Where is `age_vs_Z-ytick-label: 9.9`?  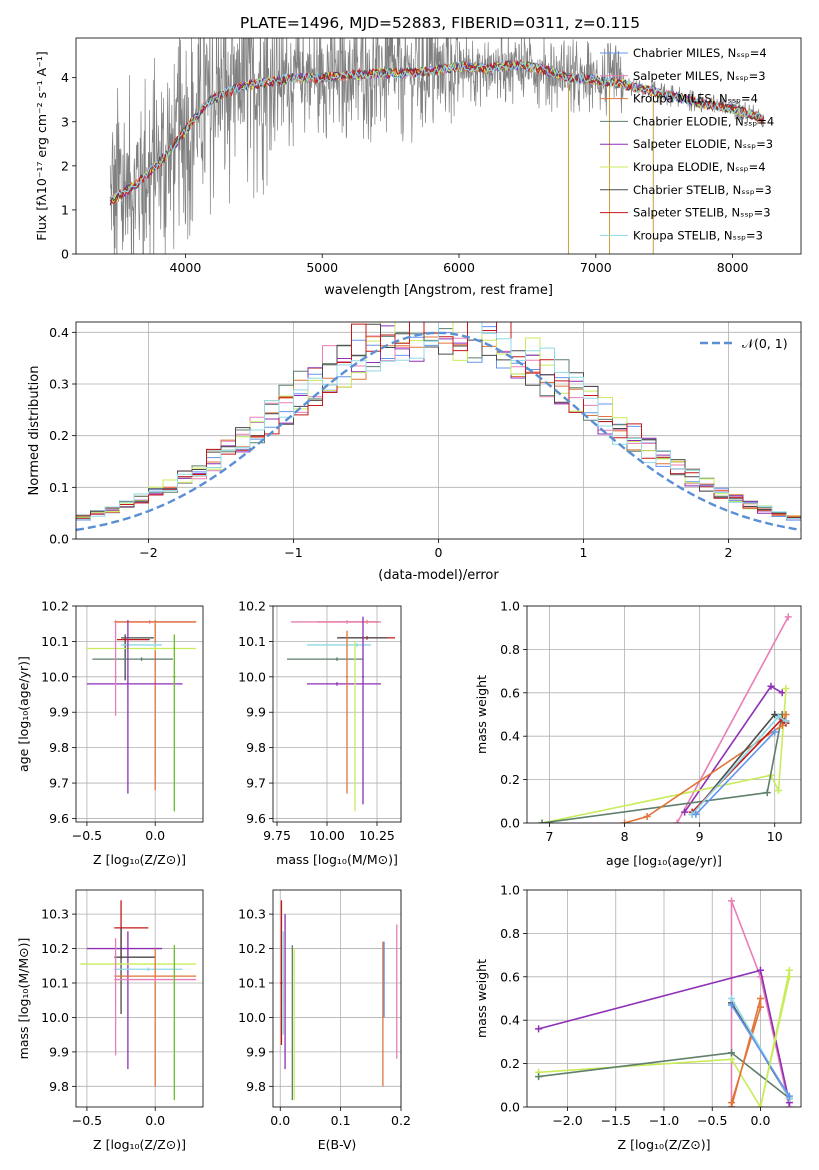
age_vs_Z-ytick-label: 9.9 is located at coordinates (59, 712).